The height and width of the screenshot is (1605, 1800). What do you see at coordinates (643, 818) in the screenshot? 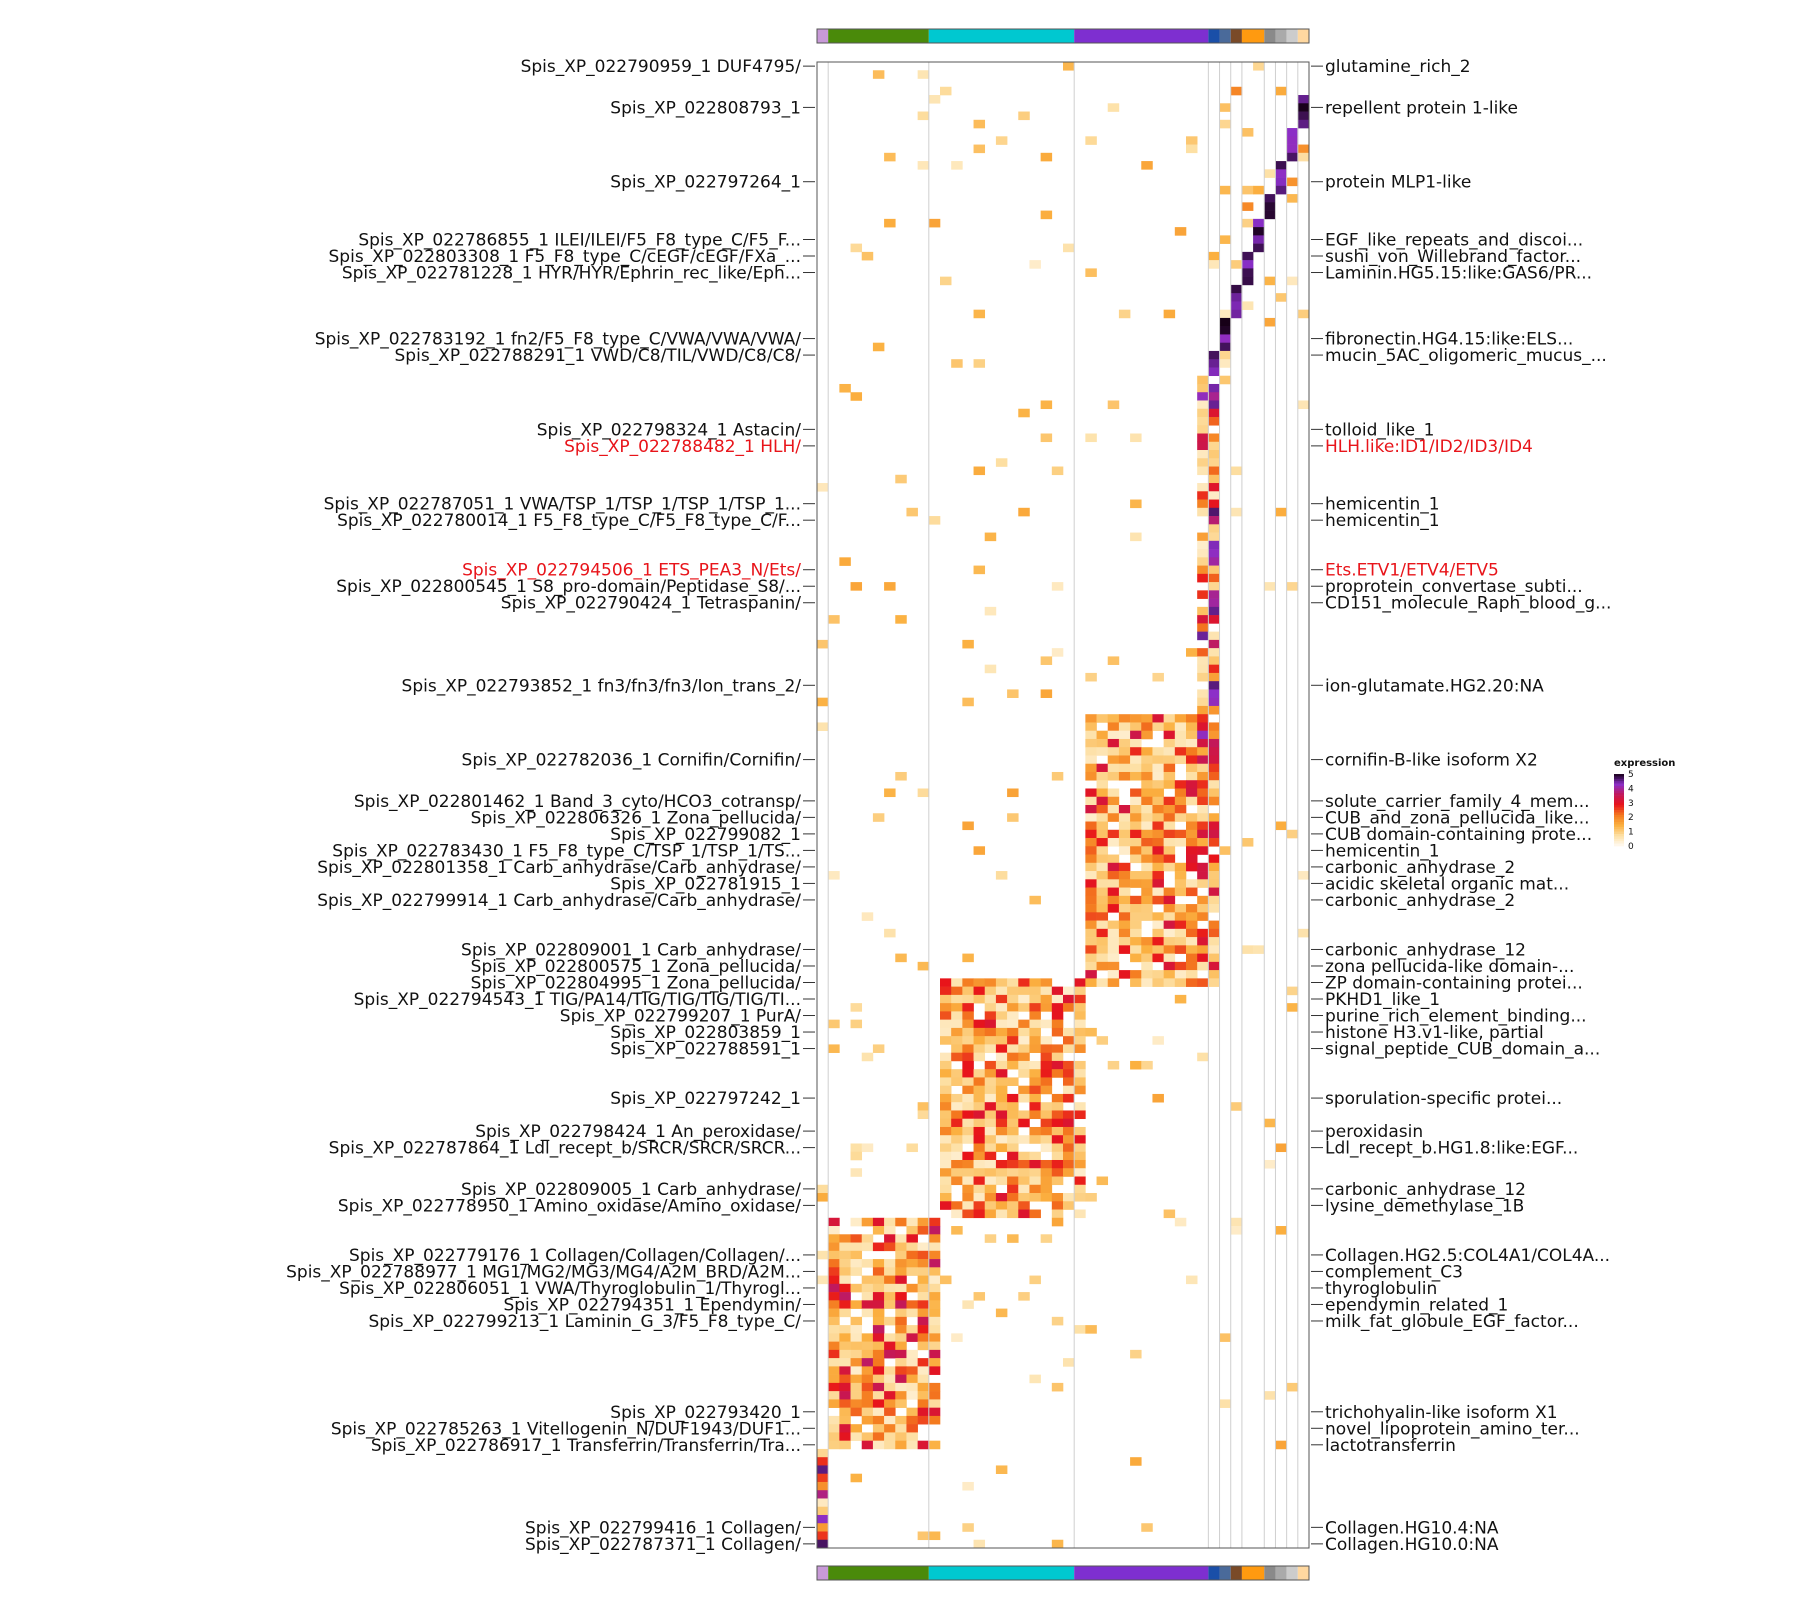
I see `left-row-label-group: Spis_XP_022806326_1 Zona_pellucida/` at bounding box center [643, 818].